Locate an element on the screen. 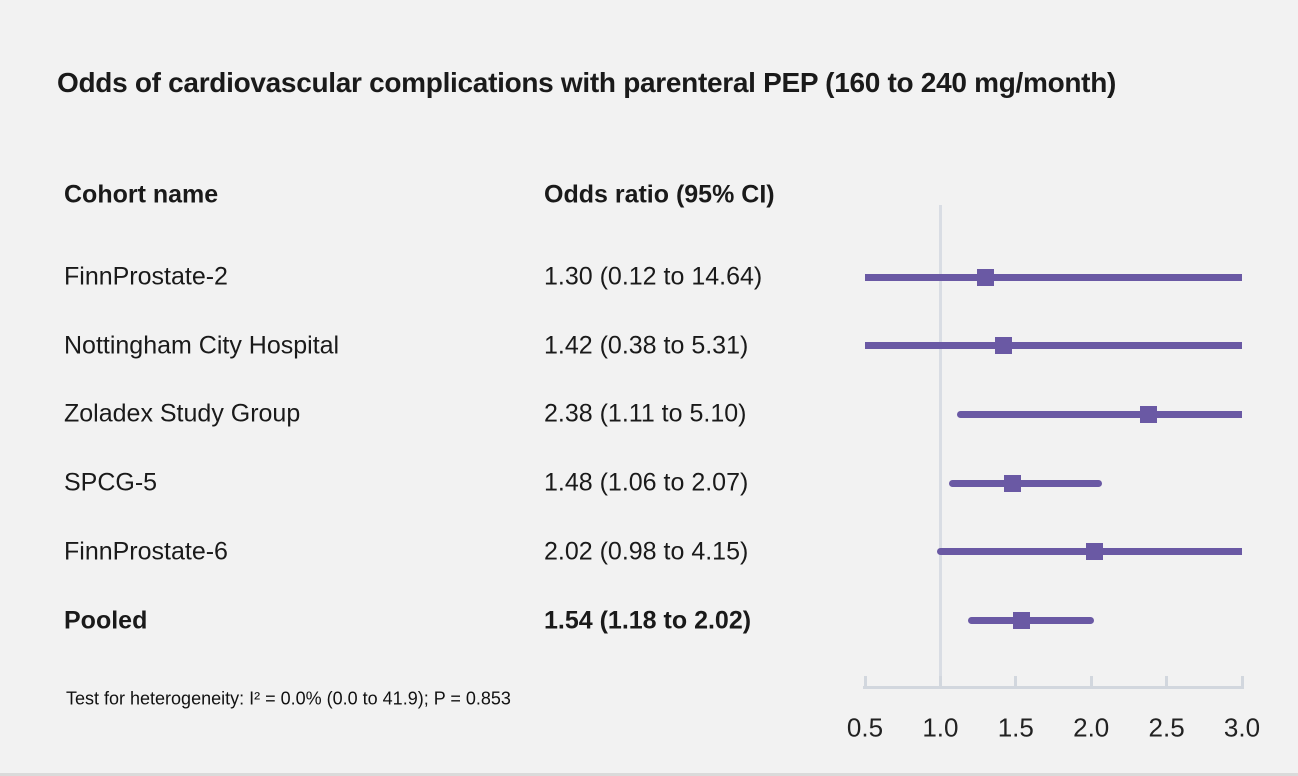 The height and width of the screenshot is (776, 1298). reference-line is located at coordinates (940, 446).